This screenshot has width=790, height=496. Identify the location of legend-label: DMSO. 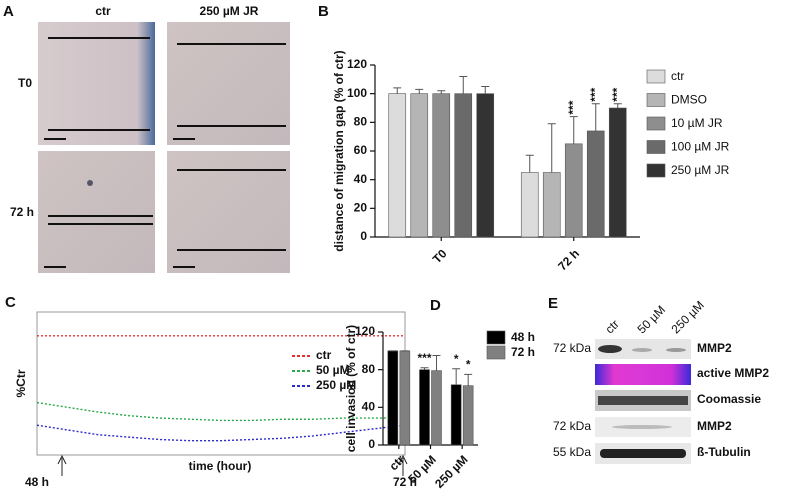
(689, 100).